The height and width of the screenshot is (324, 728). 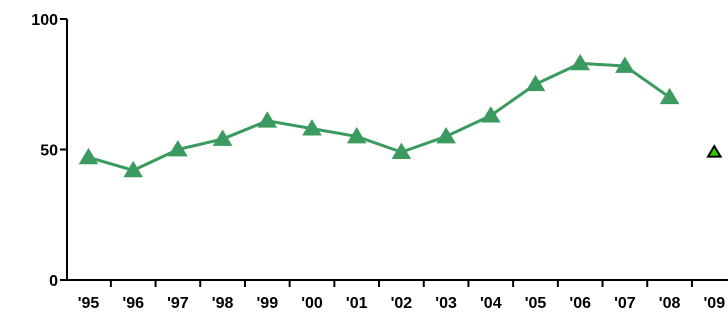 What do you see at coordinates (580, 303) in the screenshot?
I see `x-tick-label: '06` at bounding box center [580, 303].